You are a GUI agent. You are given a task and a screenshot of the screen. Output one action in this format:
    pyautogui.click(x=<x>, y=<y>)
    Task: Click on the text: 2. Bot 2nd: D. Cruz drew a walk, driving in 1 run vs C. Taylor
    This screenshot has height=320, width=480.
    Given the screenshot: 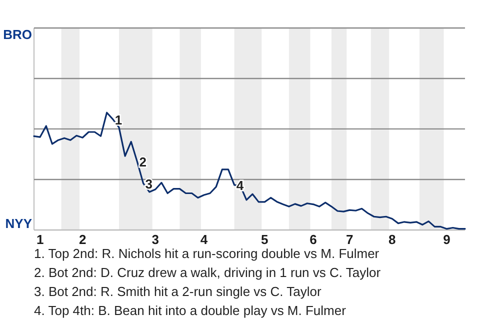 What is the action you would take?
    pyautogui.click(x=208, y=272)
    